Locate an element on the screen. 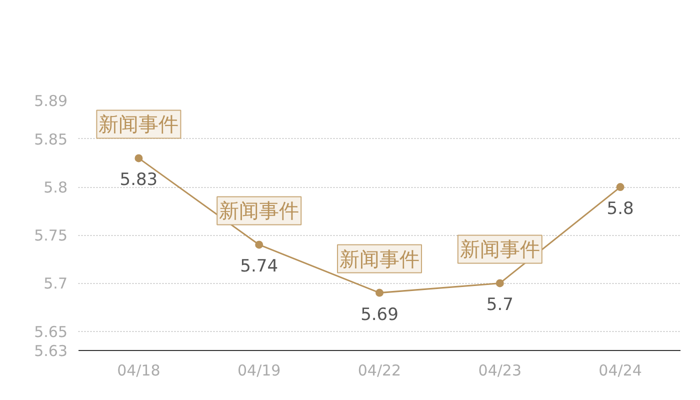  data-label: 5.74 is located at coordinates (259, 266).